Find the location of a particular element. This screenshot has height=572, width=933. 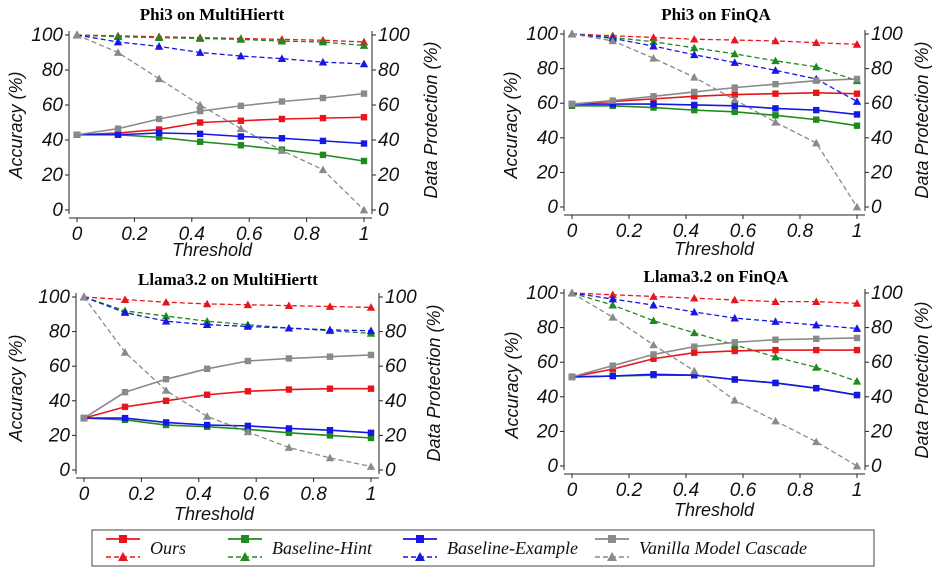

y2-tick-label: 0 is located at coordinates (383, 210).